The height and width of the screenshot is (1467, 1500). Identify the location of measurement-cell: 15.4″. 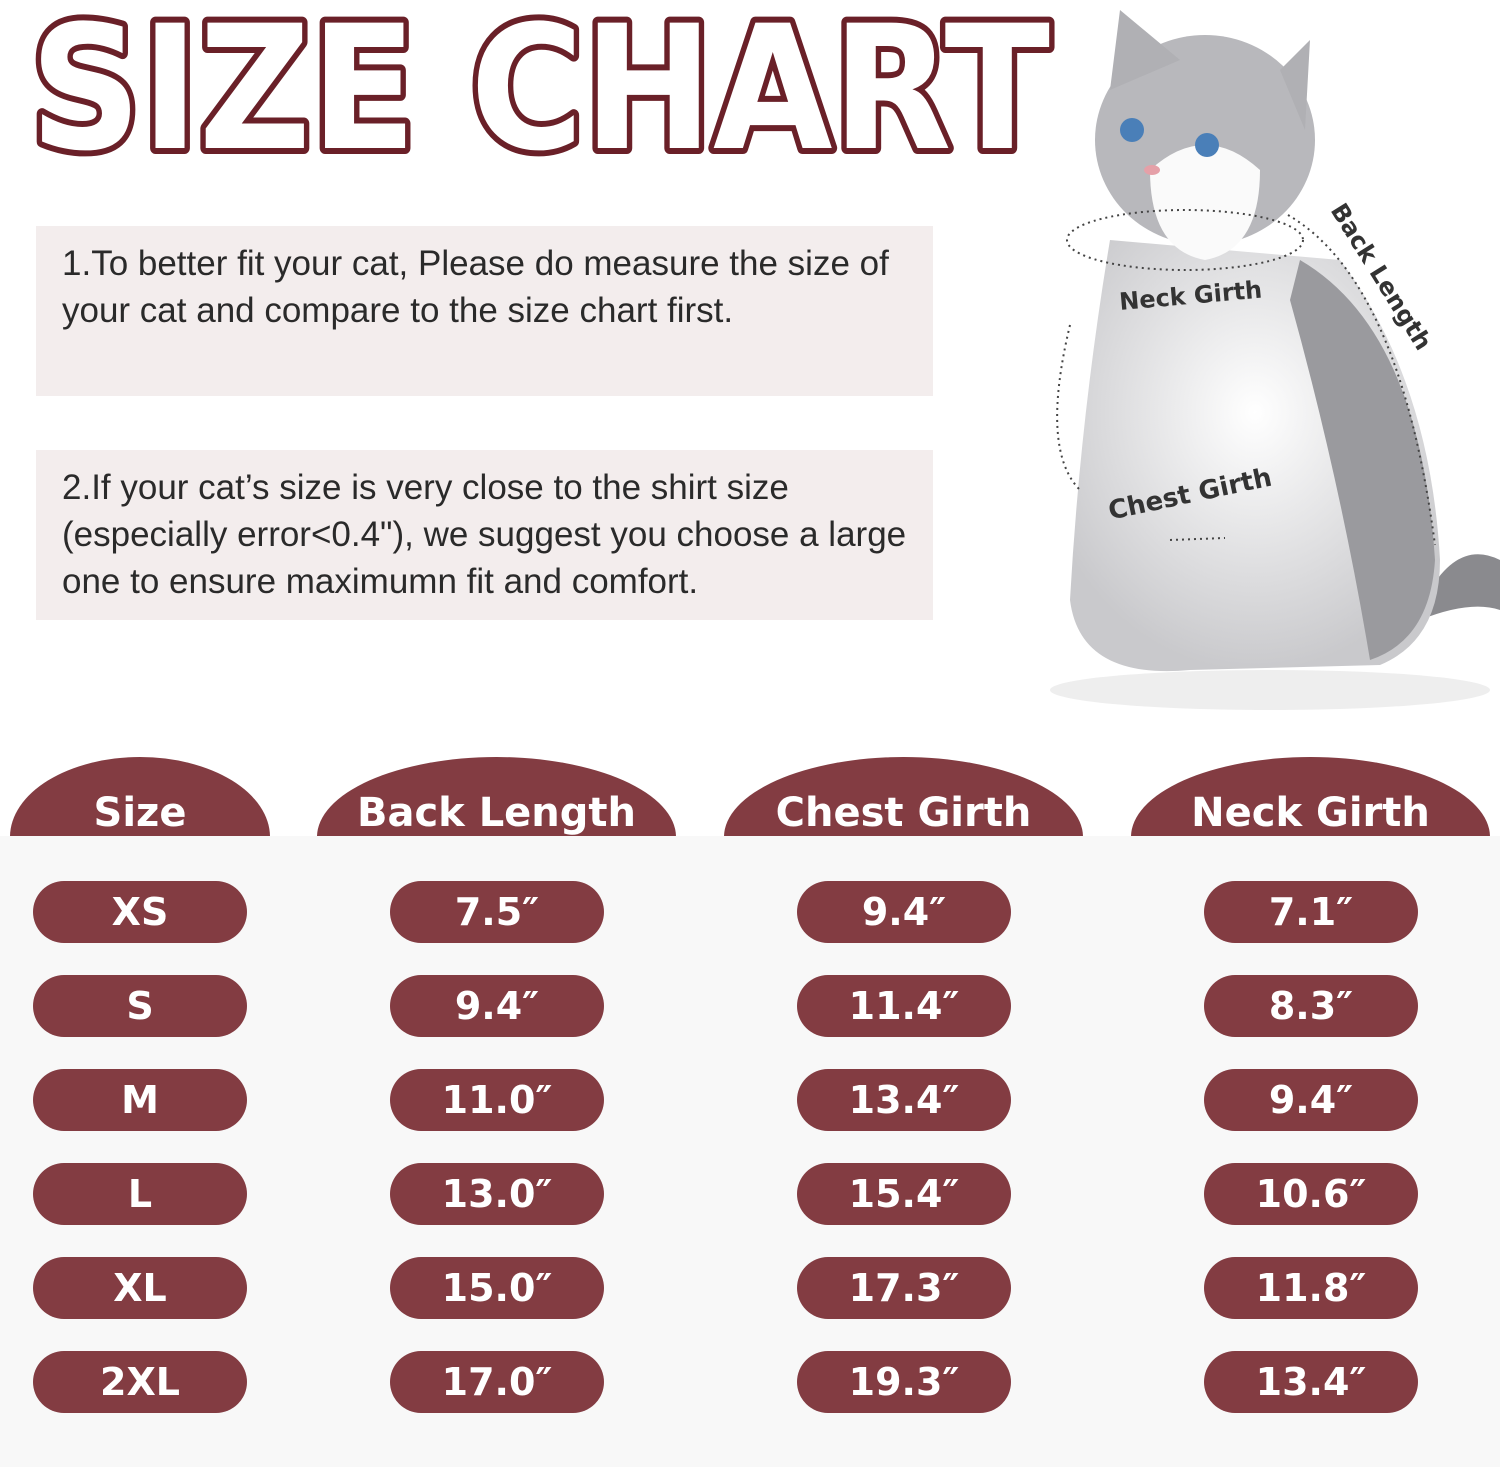
(904, 1194).